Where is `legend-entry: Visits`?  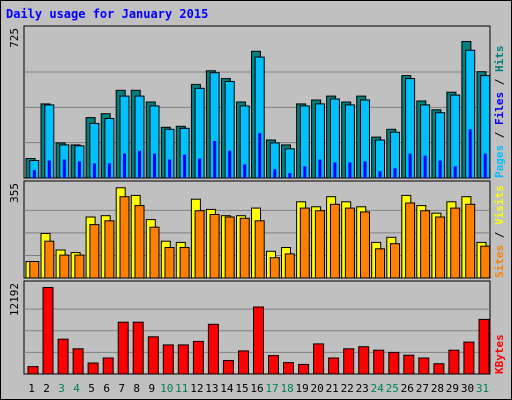
legend-entry: Visits is located at coordinates (499, 208).